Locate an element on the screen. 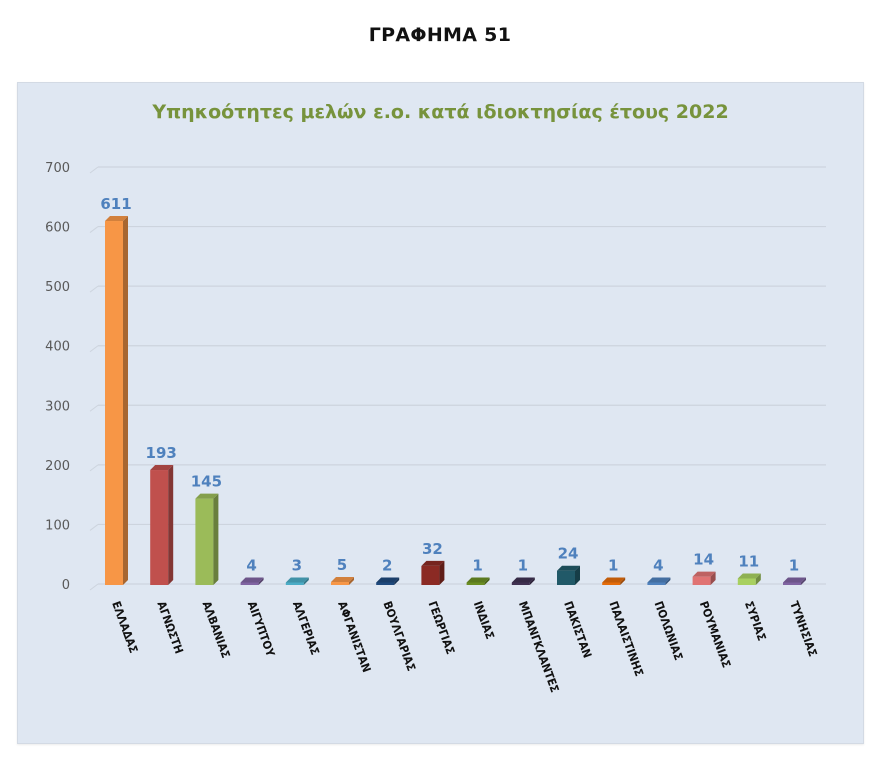 This screenshot has width=880, height=759. x-category-label: ΑΦΓΑΝΙΣΤΑΝ is located at coordinates (354, 636).